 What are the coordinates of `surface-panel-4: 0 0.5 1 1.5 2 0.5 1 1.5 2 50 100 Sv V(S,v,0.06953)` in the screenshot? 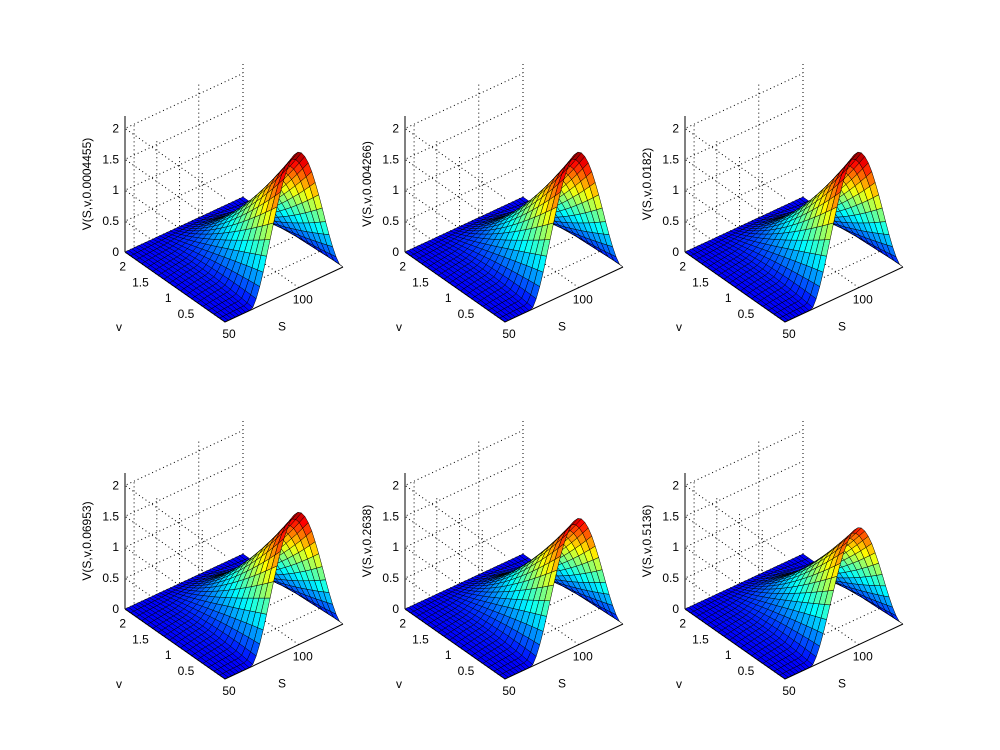 It's located at (212, 558).